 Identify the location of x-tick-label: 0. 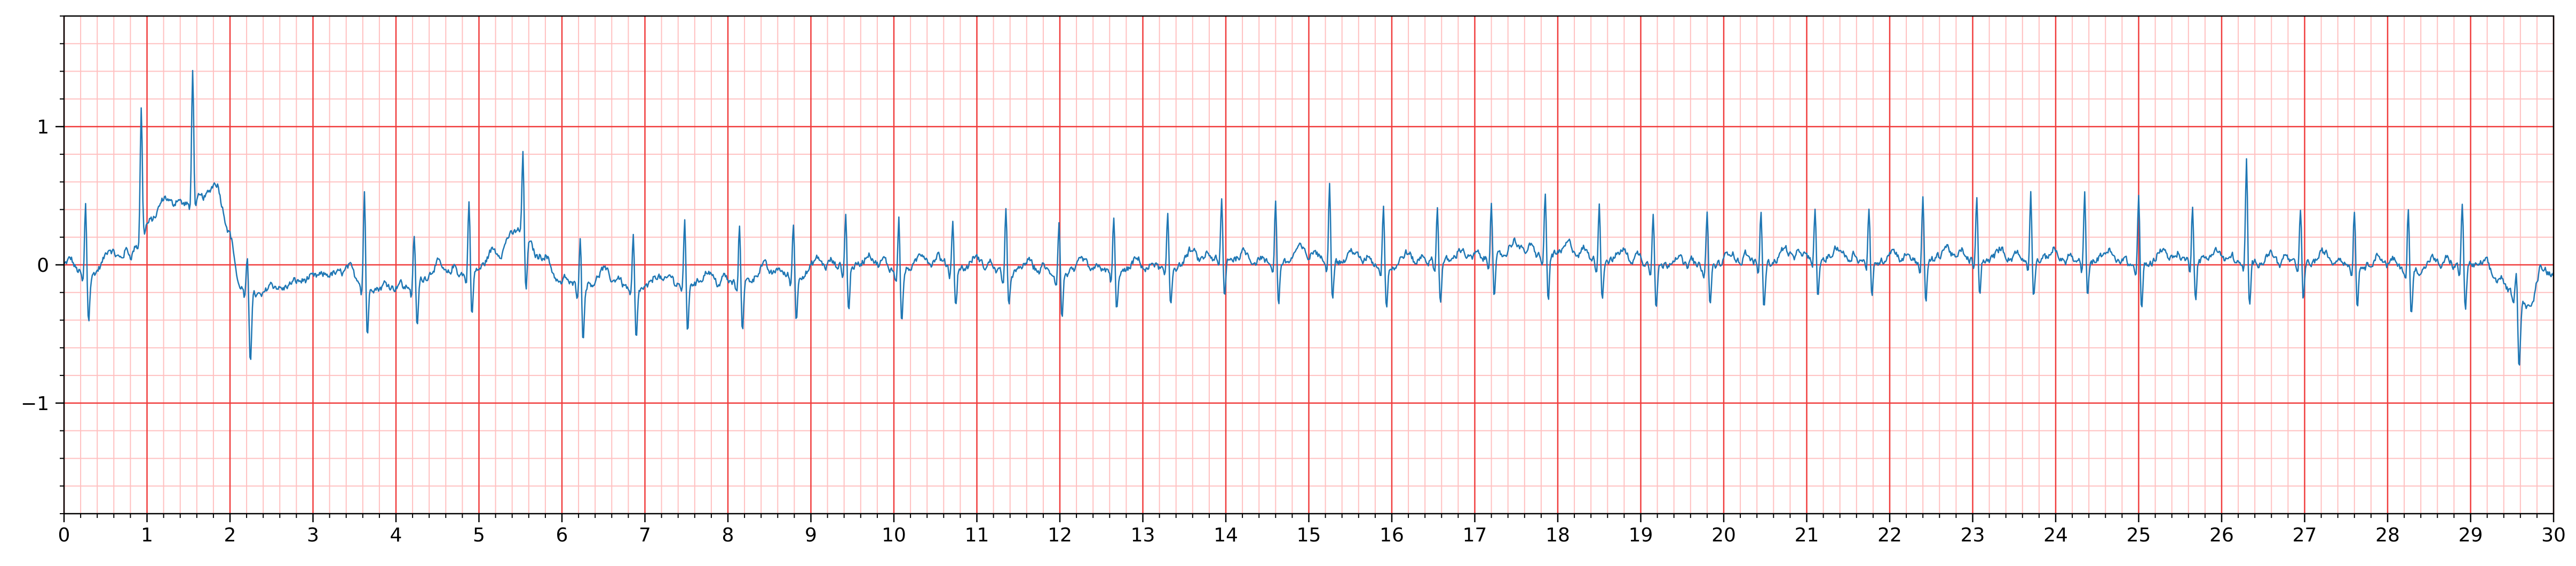
(64, 535).